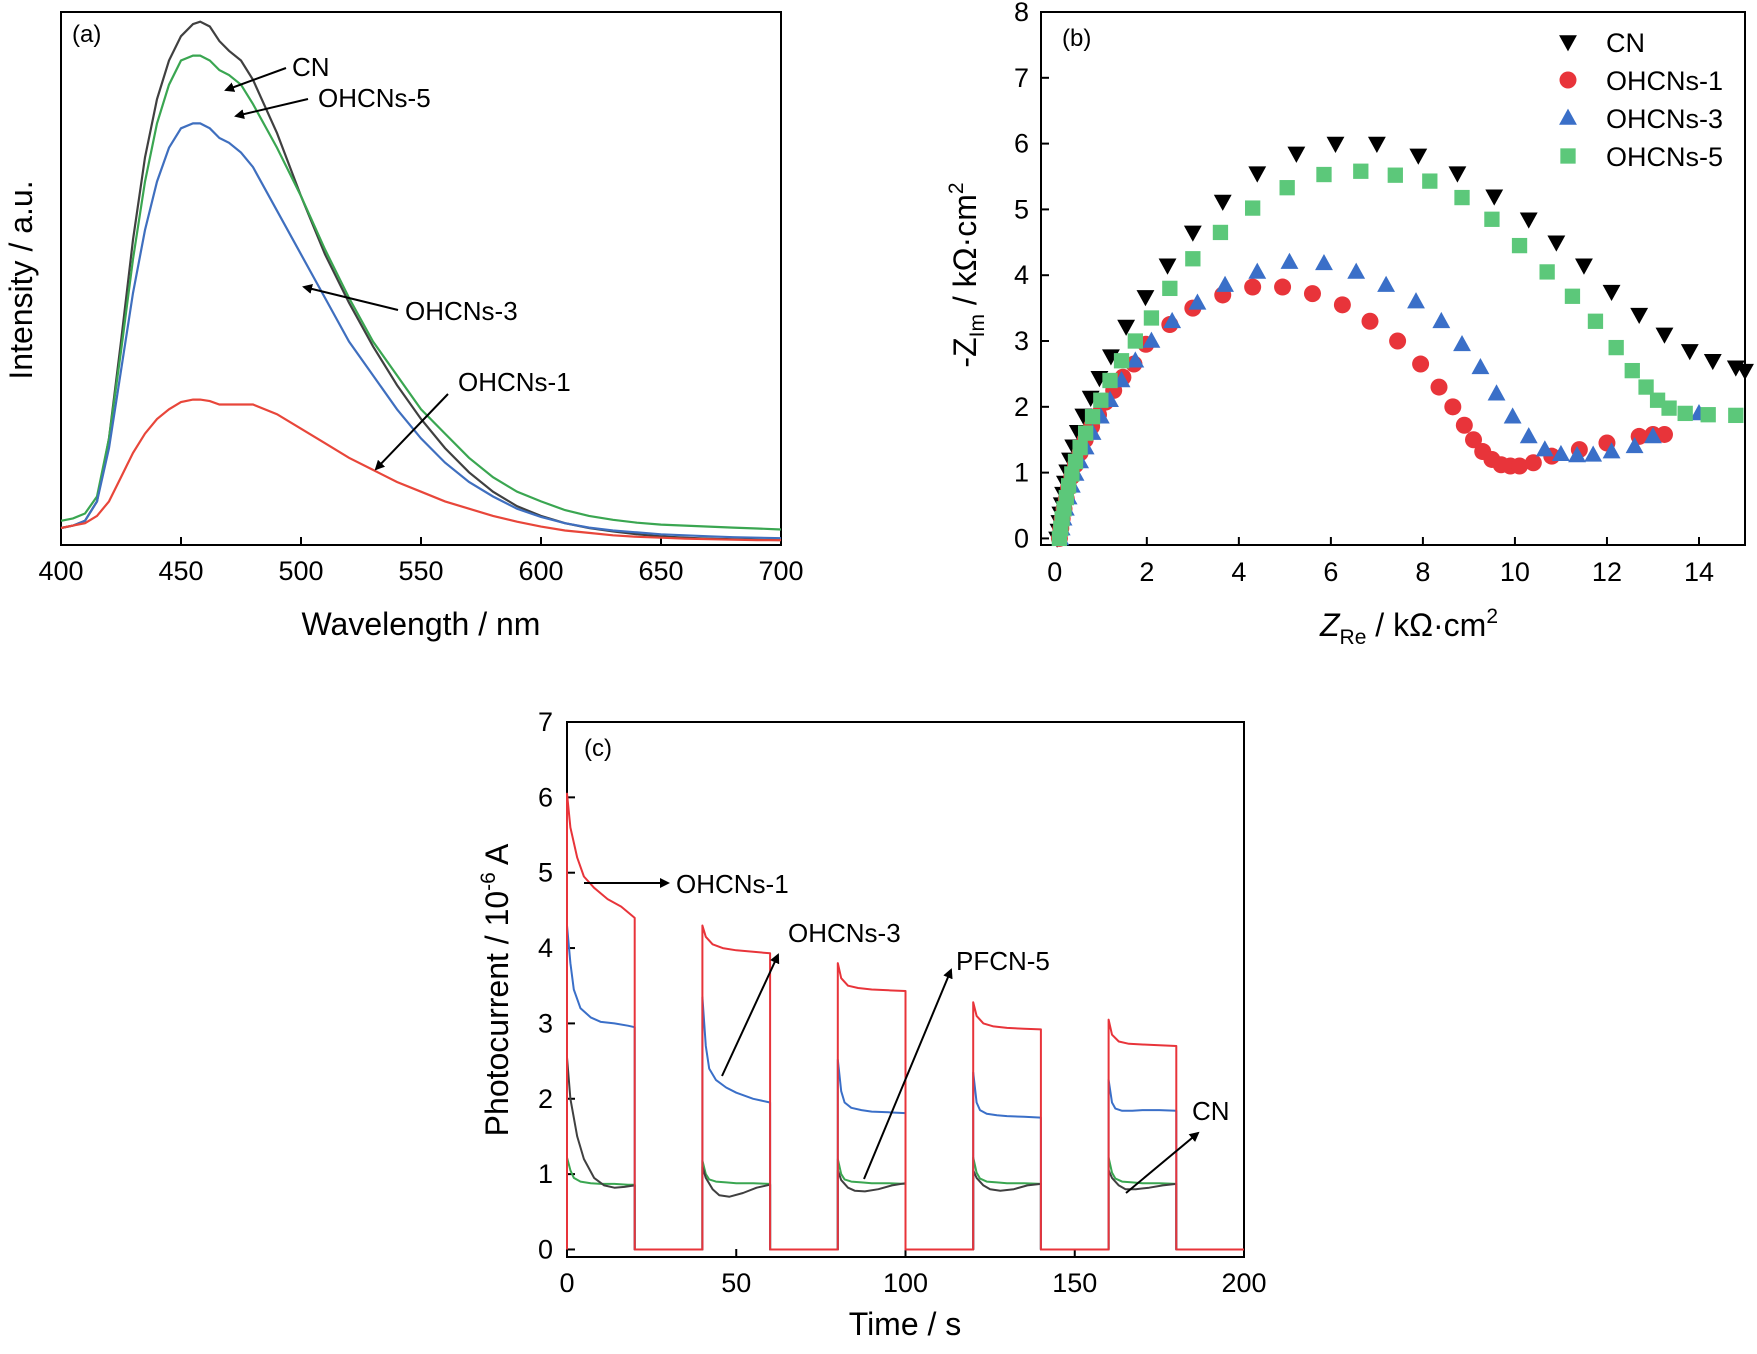  Describe the element at coordinates (1003, 961) in the screenshot. I see `c-annotation-pfcn5: PFCN-5` at that location.